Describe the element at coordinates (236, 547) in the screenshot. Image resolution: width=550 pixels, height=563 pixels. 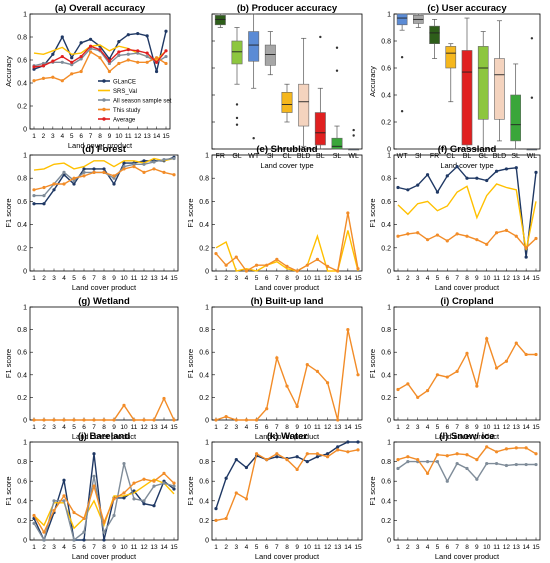
I see `x-tick-label: 3` at that location.